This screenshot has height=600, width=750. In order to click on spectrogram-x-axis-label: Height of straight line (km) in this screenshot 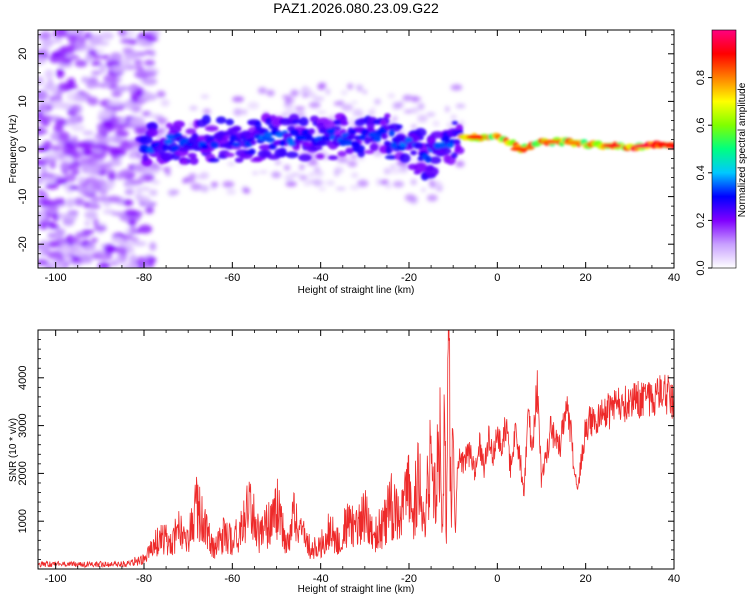, I will do `click(356, 290)`.